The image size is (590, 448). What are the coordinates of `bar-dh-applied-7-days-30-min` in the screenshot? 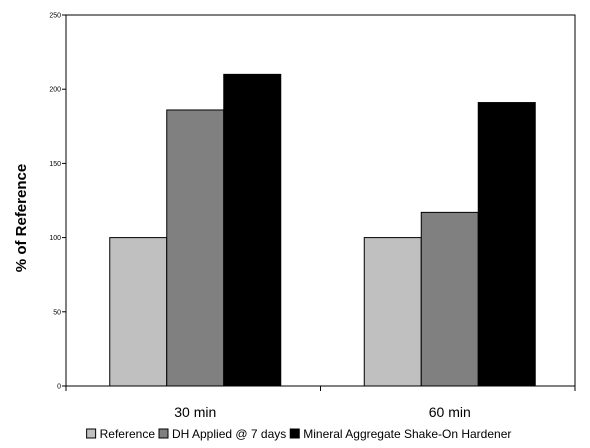 It's located at (195, 248).